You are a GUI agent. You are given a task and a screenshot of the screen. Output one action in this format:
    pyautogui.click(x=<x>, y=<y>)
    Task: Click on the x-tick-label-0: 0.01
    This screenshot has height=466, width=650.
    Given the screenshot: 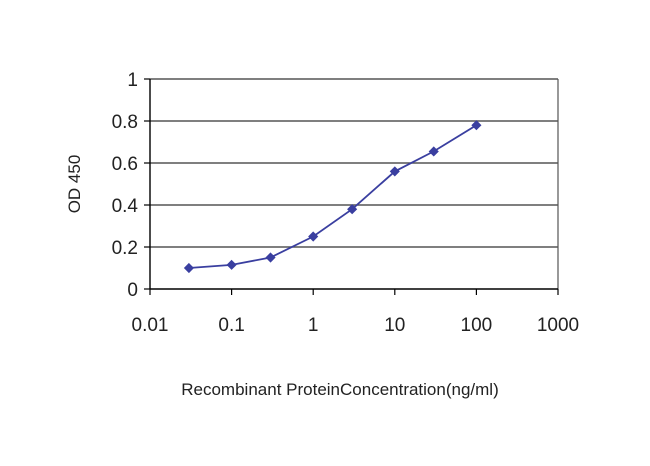 What is the action you would take?
    pyautogui.click(x=150, y=325)
    